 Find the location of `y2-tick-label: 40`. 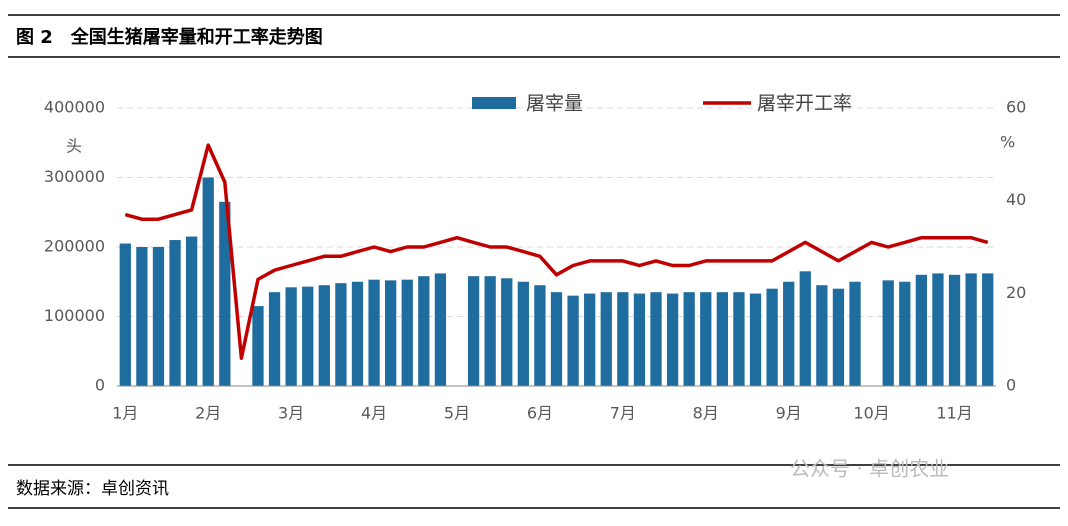

y2-tick-label: 40 is located at coordinates (1016, 199).